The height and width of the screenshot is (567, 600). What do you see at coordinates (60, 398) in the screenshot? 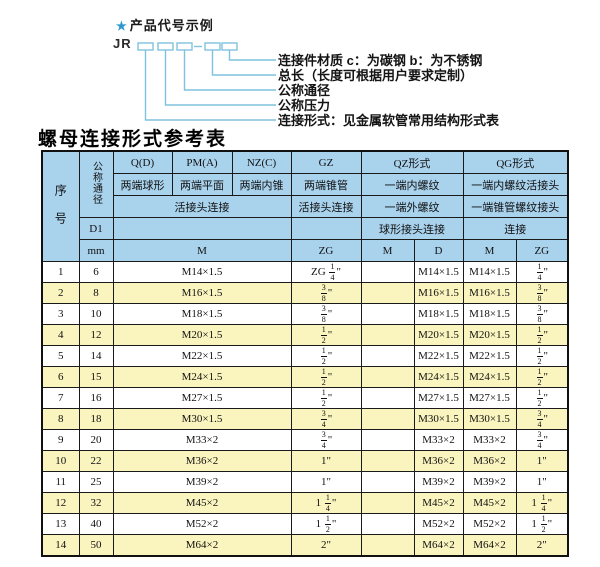
I see `cell-seq: 7` at bounding box center [60, 398].